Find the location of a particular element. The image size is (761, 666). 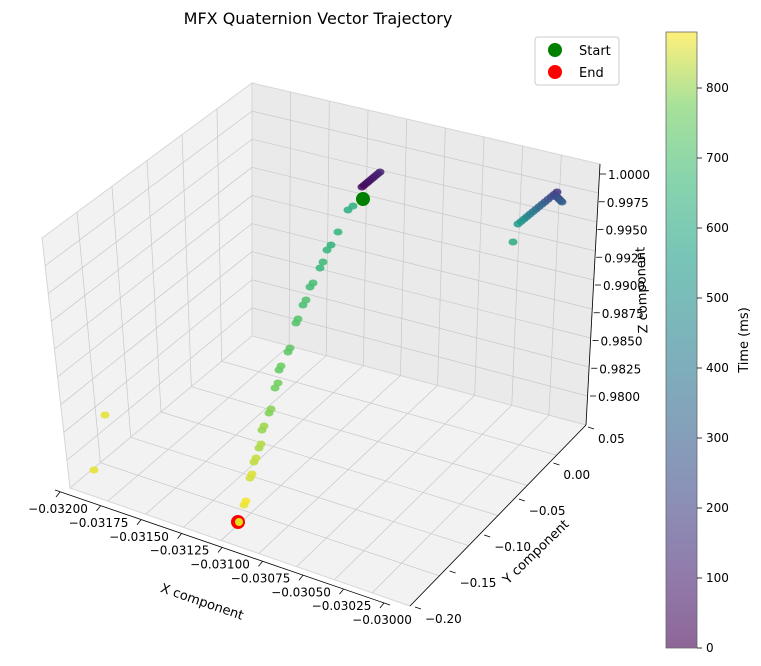

z-axis-label: Z component is located at coordinates (642, 290).